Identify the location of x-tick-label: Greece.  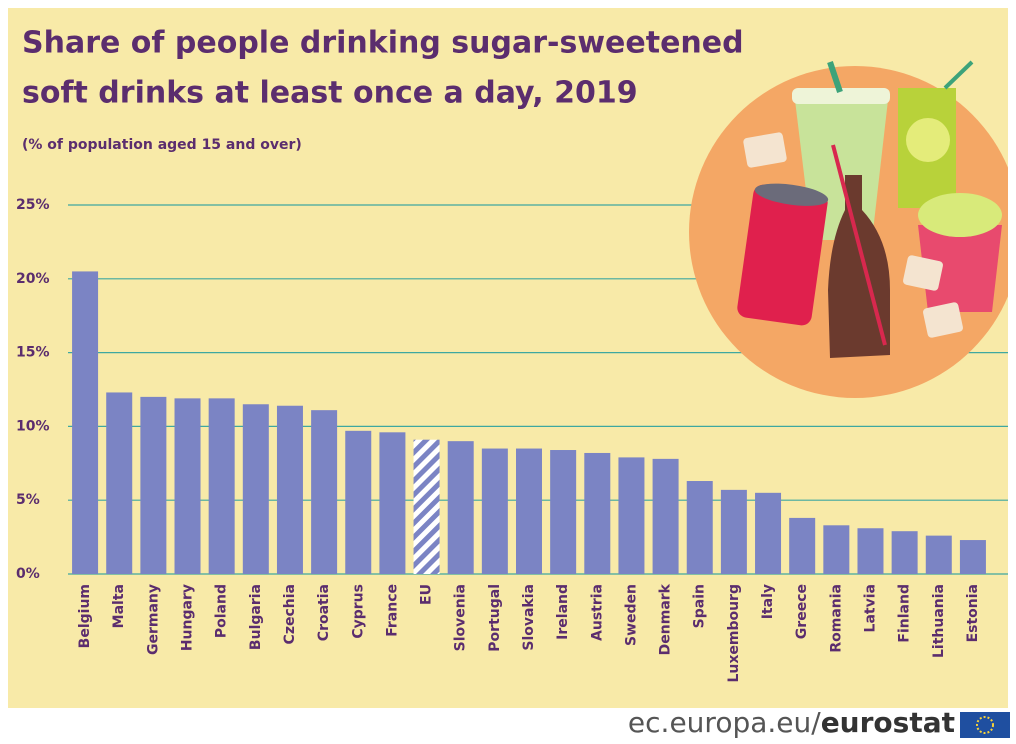
(802, 611).